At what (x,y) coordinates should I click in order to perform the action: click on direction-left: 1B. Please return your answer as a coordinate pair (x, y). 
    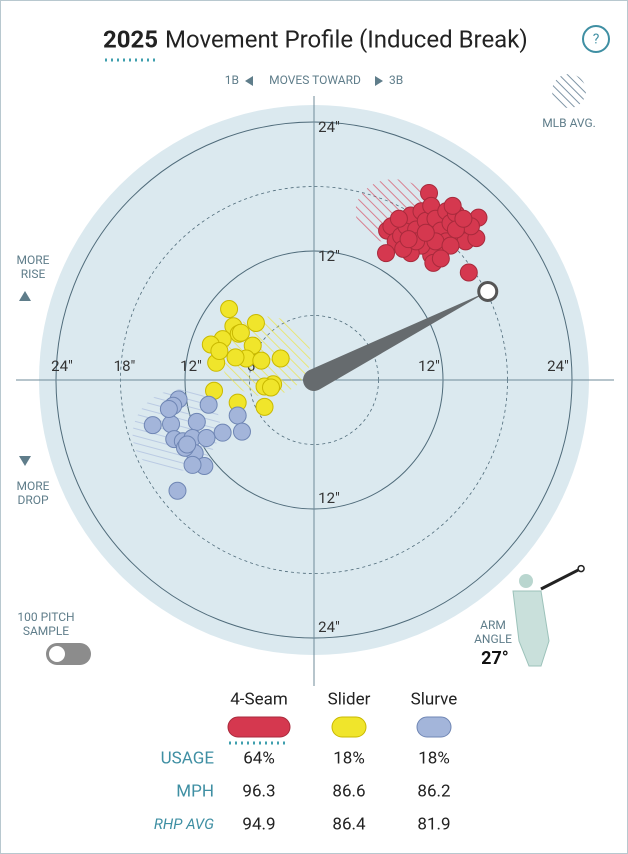
    Looking at the image, I should click on (232, 80).